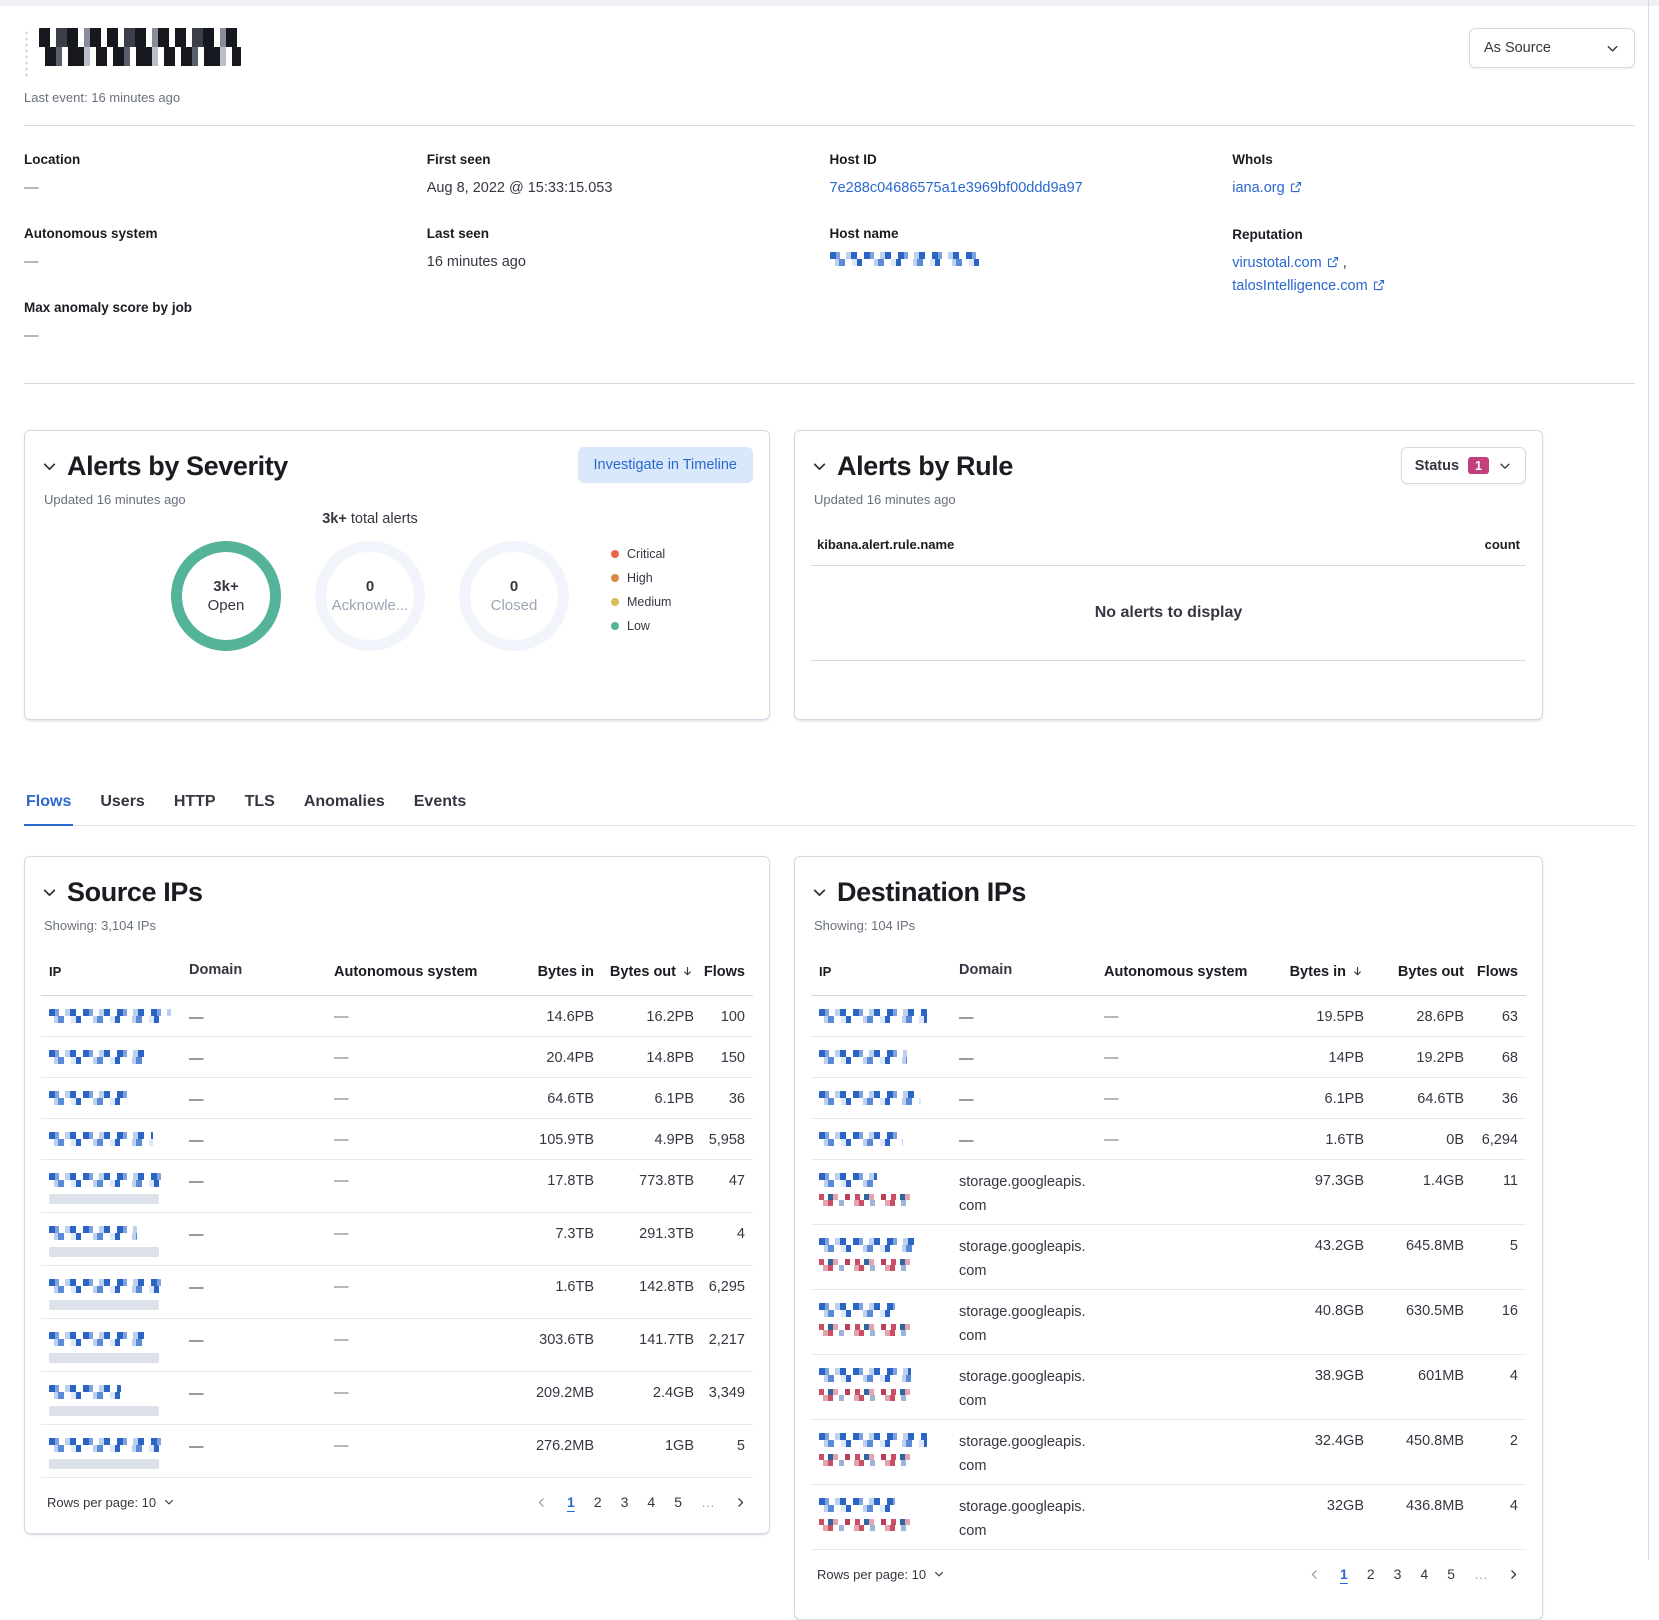 The height and width of the screenshot is (1620, 1659). Describe the element at coordinates (1552, 48) in the screenshot. I see `direction-selector: As Source` at that location.